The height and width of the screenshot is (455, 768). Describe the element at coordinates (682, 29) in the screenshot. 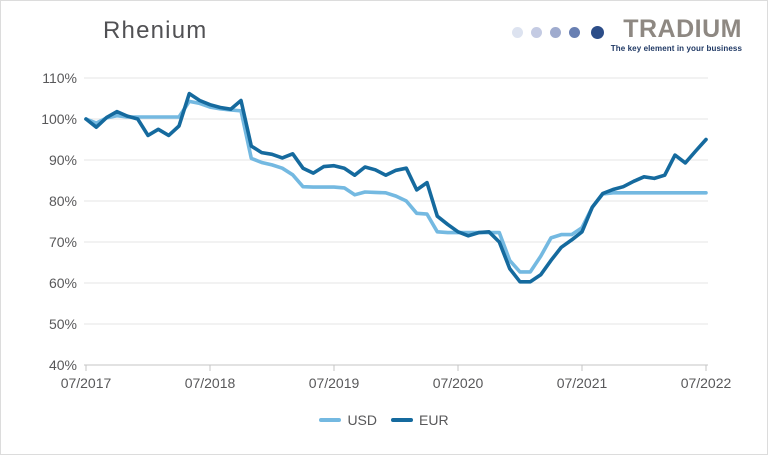

I see `logo-brand-text: TRADIUM` at that location.